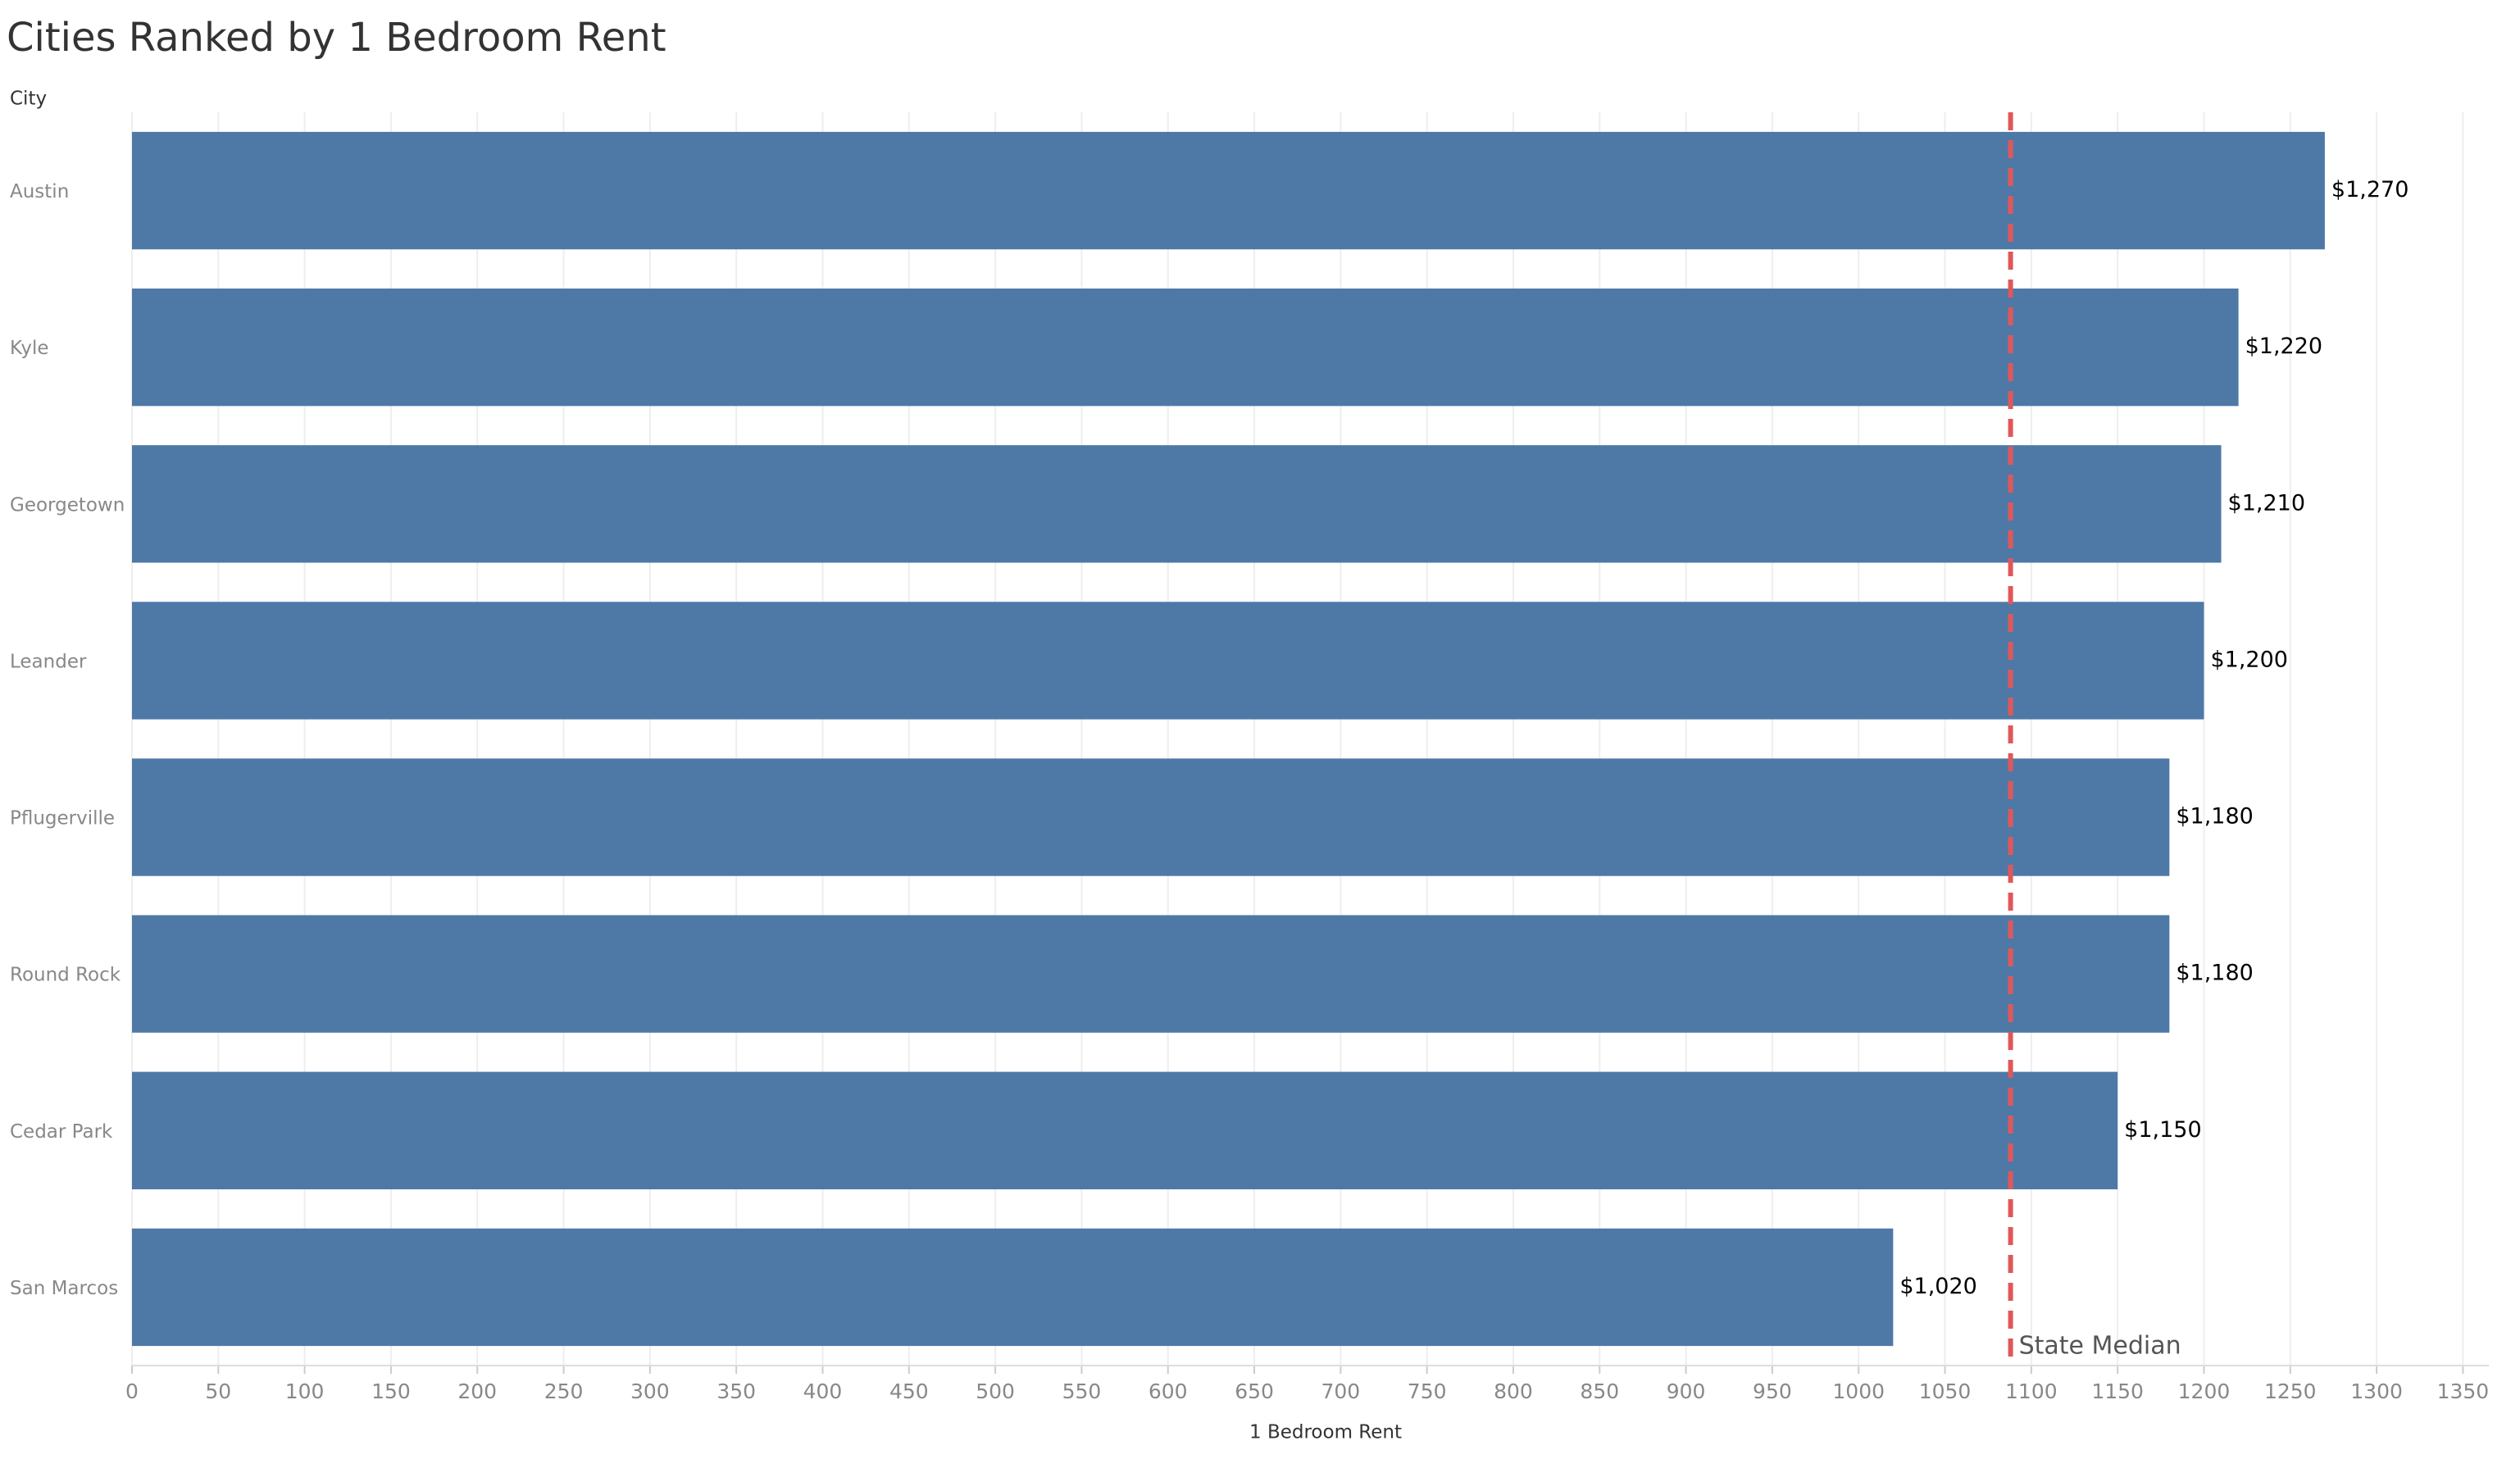  What do you see at coordinates (2283, 347) in the screenshot?
I see `value-label: $1,220` at bounding box center [2283, 347].